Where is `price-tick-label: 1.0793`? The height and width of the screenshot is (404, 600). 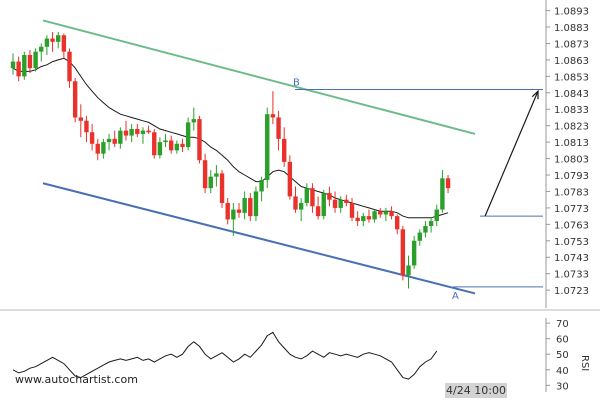
price-tick-label: 1.0793 is located at coordinates (571, 176).